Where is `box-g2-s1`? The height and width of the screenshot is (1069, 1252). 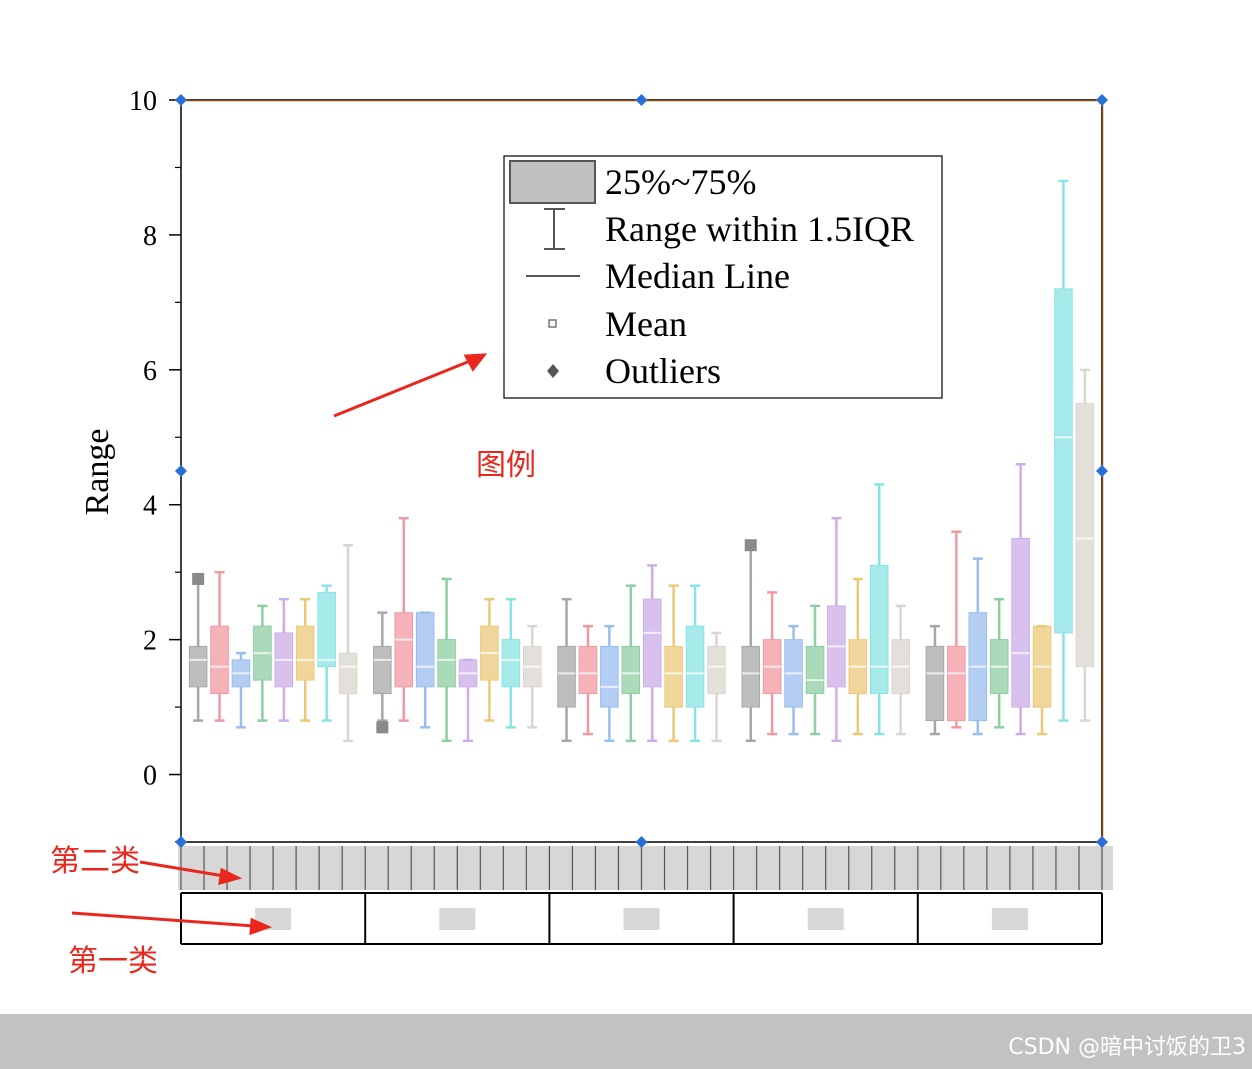
box-g2-s1 is located at coordinates (382, 666).